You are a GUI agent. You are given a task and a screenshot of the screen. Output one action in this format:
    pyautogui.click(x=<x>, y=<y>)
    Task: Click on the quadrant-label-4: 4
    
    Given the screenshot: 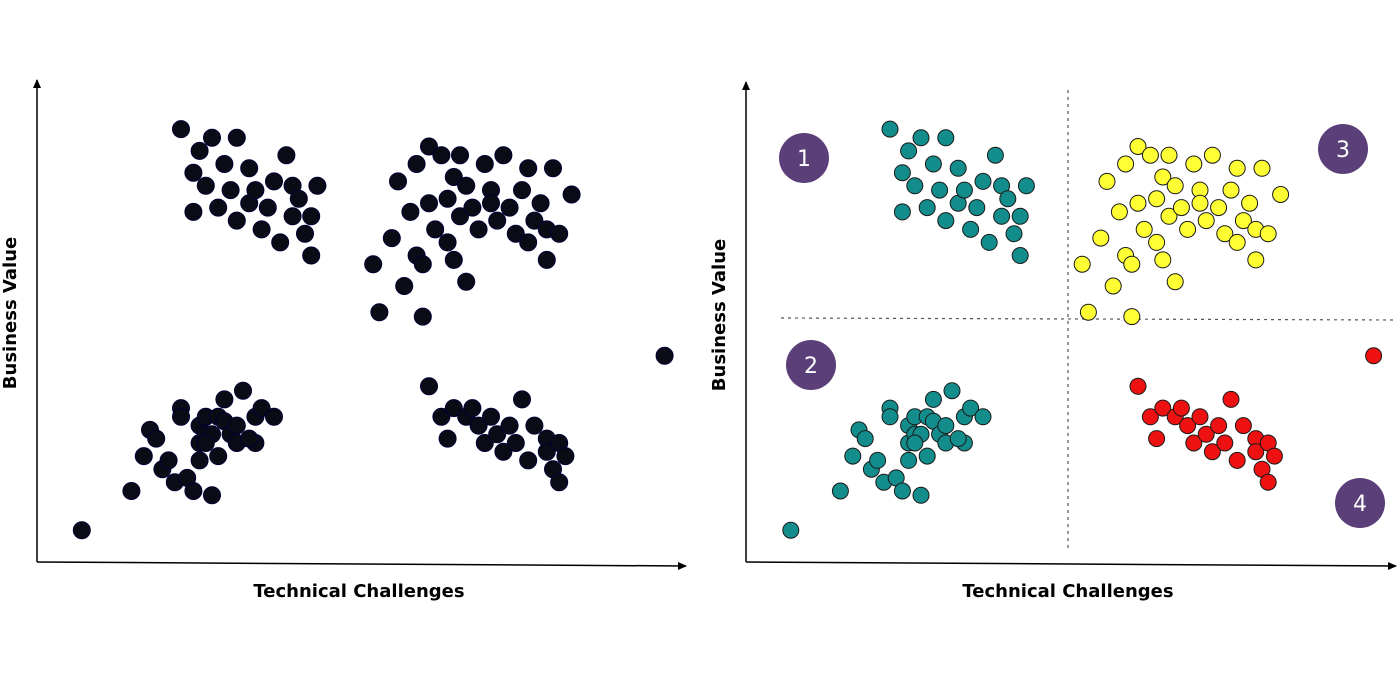 What is the action you would take?
    pyautogui.click(x=1360, y=504)
    